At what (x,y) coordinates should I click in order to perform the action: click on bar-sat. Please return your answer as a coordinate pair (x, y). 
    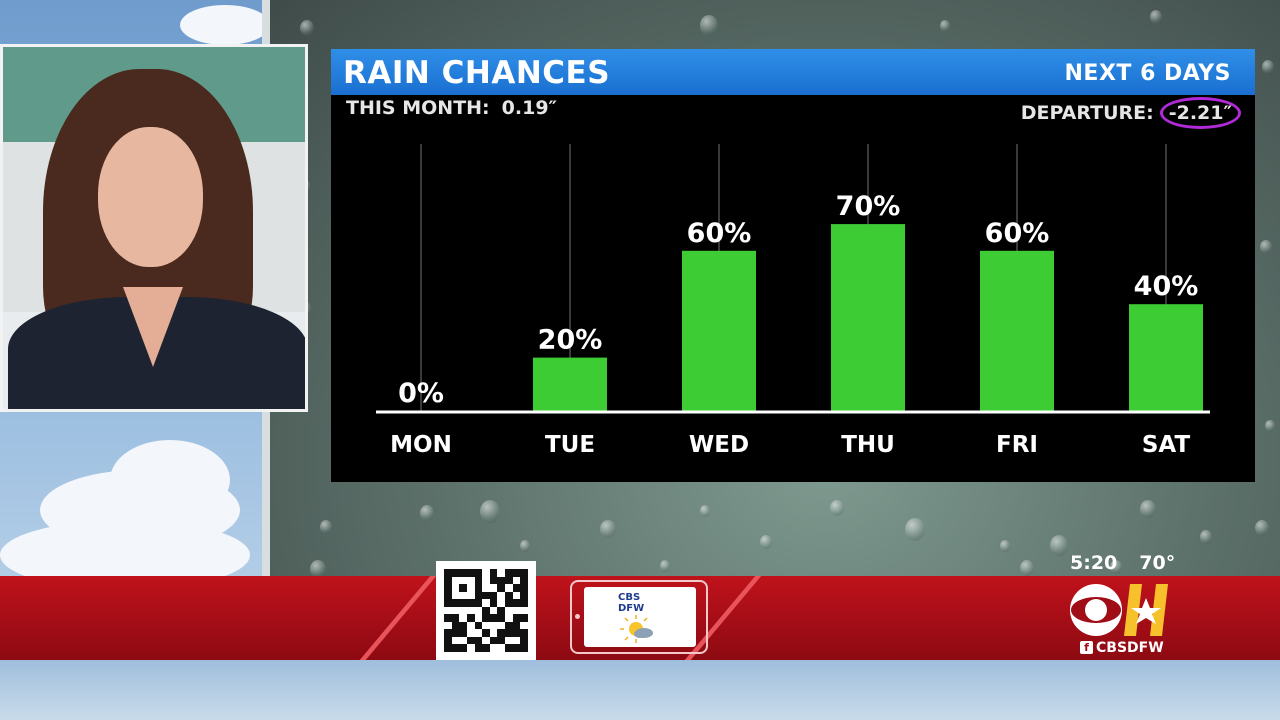
    Looking at the image, I should click on (1166, 357).